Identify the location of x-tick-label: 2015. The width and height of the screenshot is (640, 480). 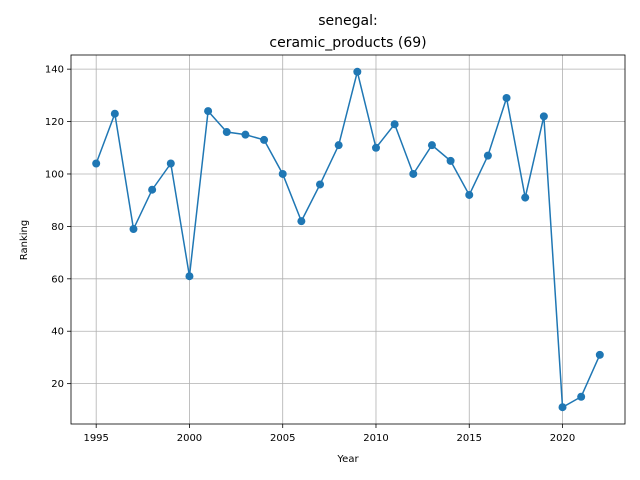
(469, 438).